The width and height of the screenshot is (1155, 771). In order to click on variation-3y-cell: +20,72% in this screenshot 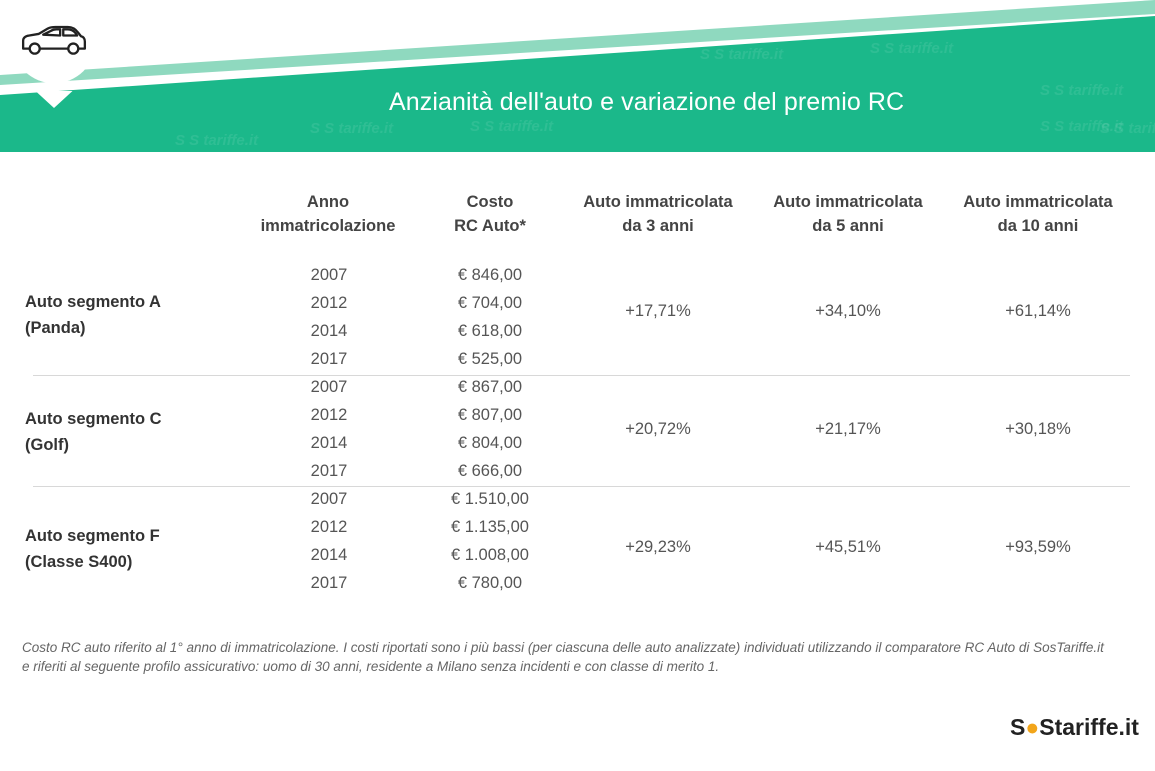, I will do `click(658, 429)`.